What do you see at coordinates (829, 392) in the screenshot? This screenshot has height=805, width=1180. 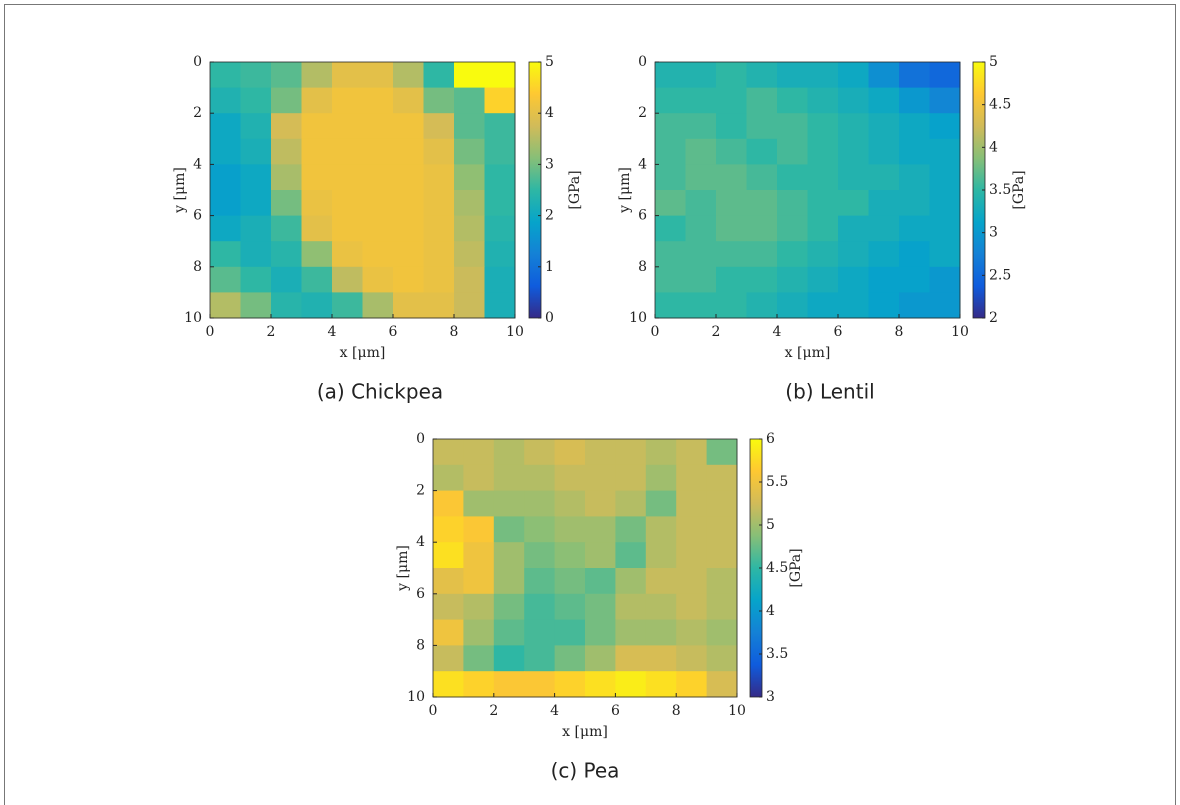 I see `caption: (b) Lentil` at bounding box center [829, 392].